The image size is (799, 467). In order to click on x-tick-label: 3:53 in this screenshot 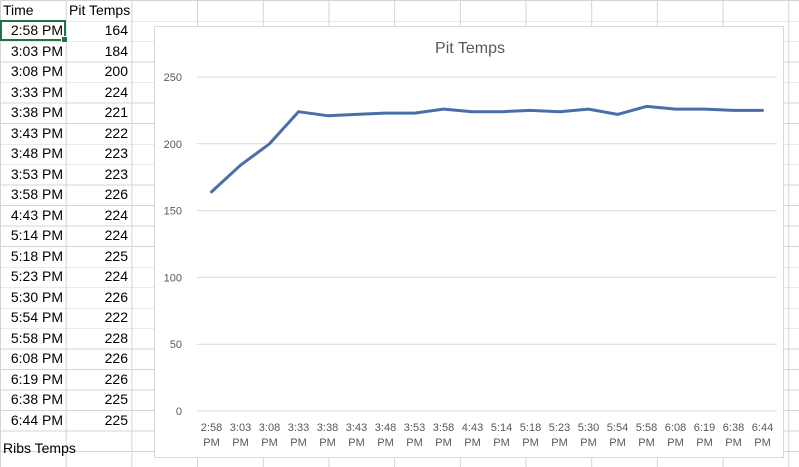, I will do `click(414, 428)`.